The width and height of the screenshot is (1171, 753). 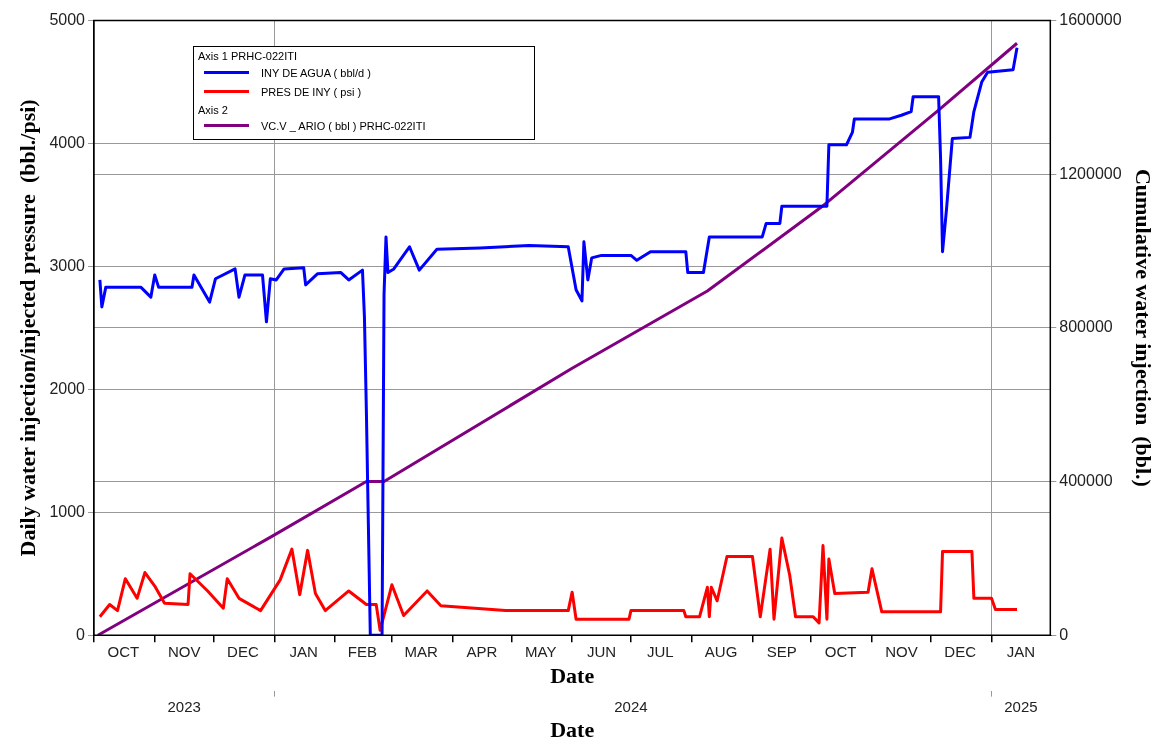 I want to click on x-tick-label: JUN, so click(x=601, y=652).